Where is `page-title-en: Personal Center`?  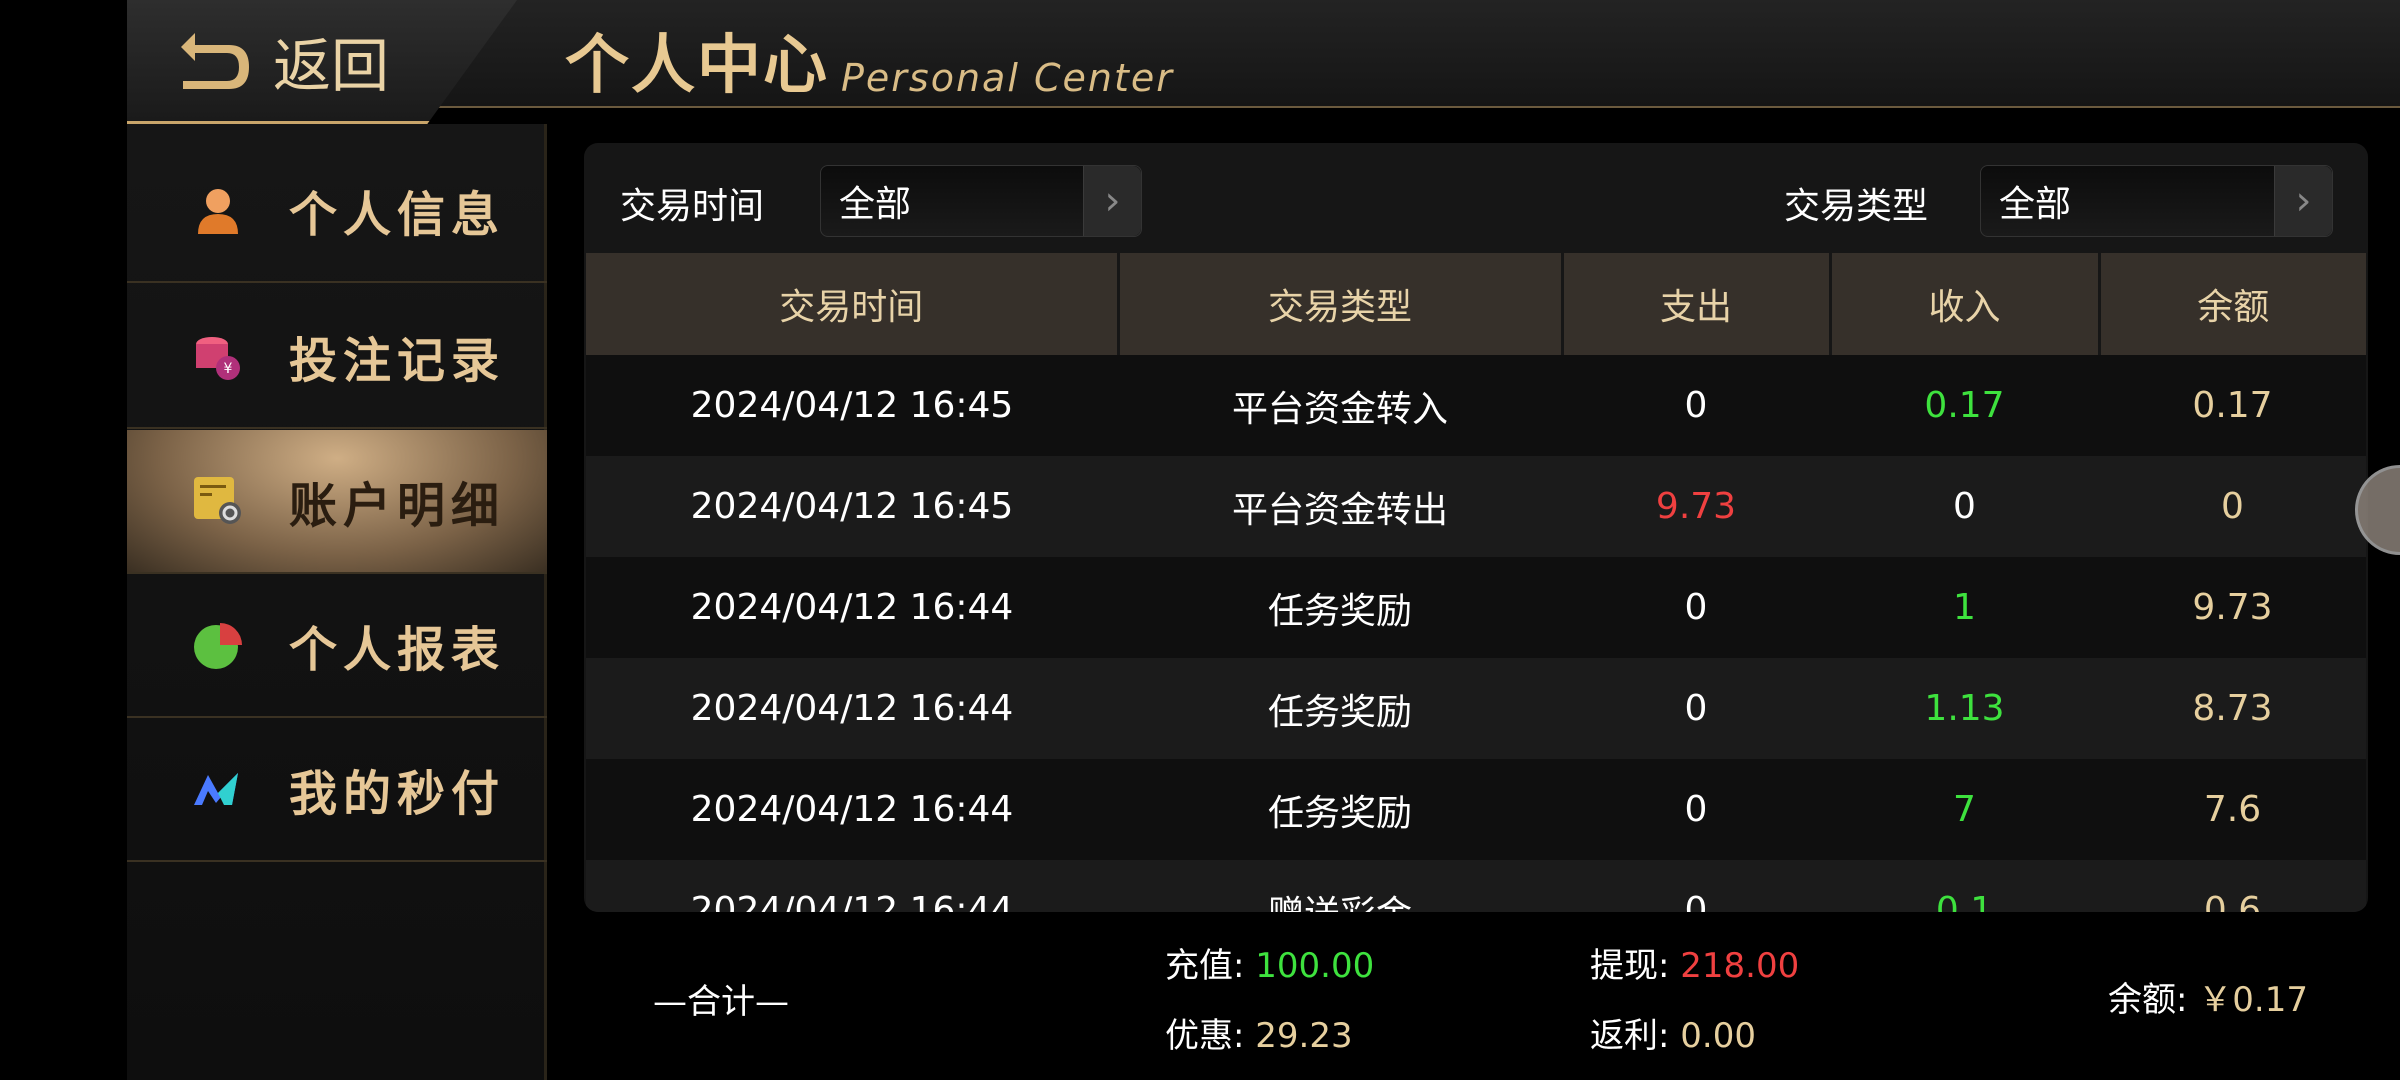 page-title-en: Personal Center is located at coordinates (1007, 78).